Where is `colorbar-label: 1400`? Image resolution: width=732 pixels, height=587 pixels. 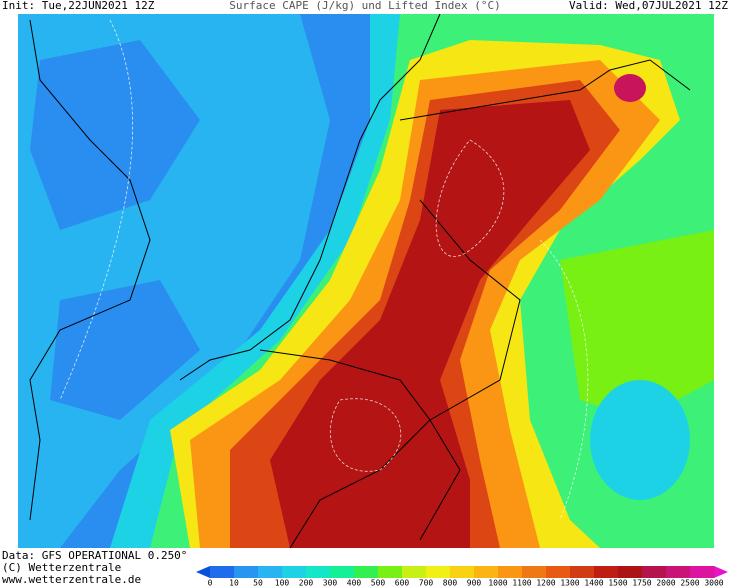 colorbar-label: 1400 is located at coordinates (593, 583).